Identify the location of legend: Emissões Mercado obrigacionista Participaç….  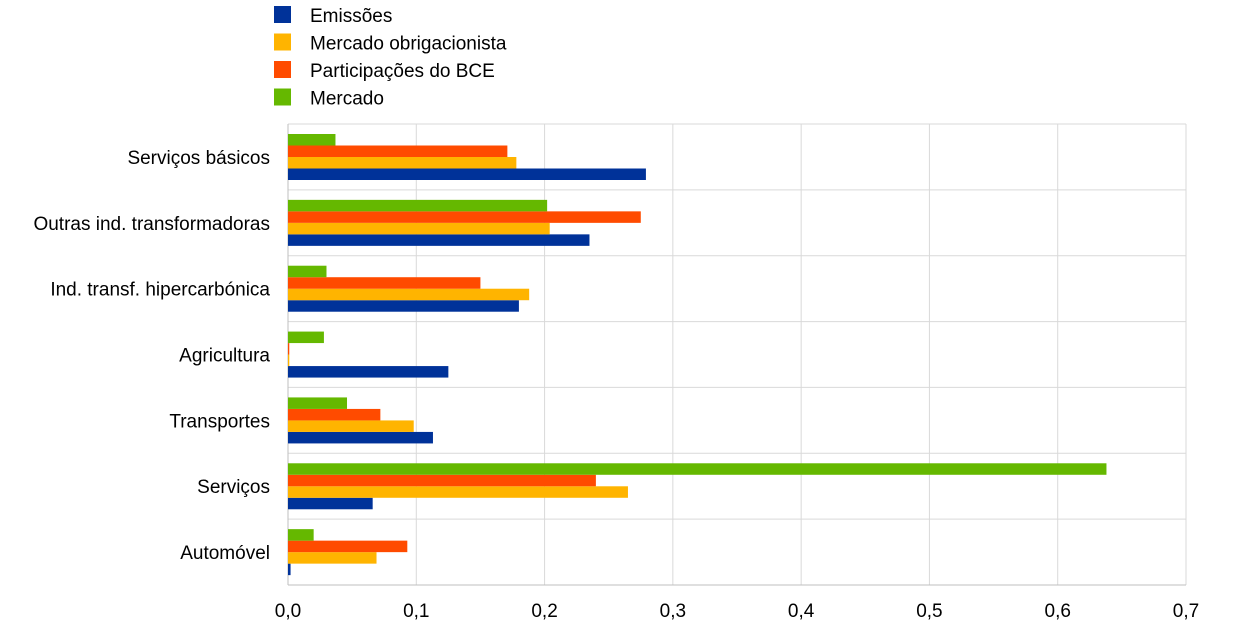
(390, 58).